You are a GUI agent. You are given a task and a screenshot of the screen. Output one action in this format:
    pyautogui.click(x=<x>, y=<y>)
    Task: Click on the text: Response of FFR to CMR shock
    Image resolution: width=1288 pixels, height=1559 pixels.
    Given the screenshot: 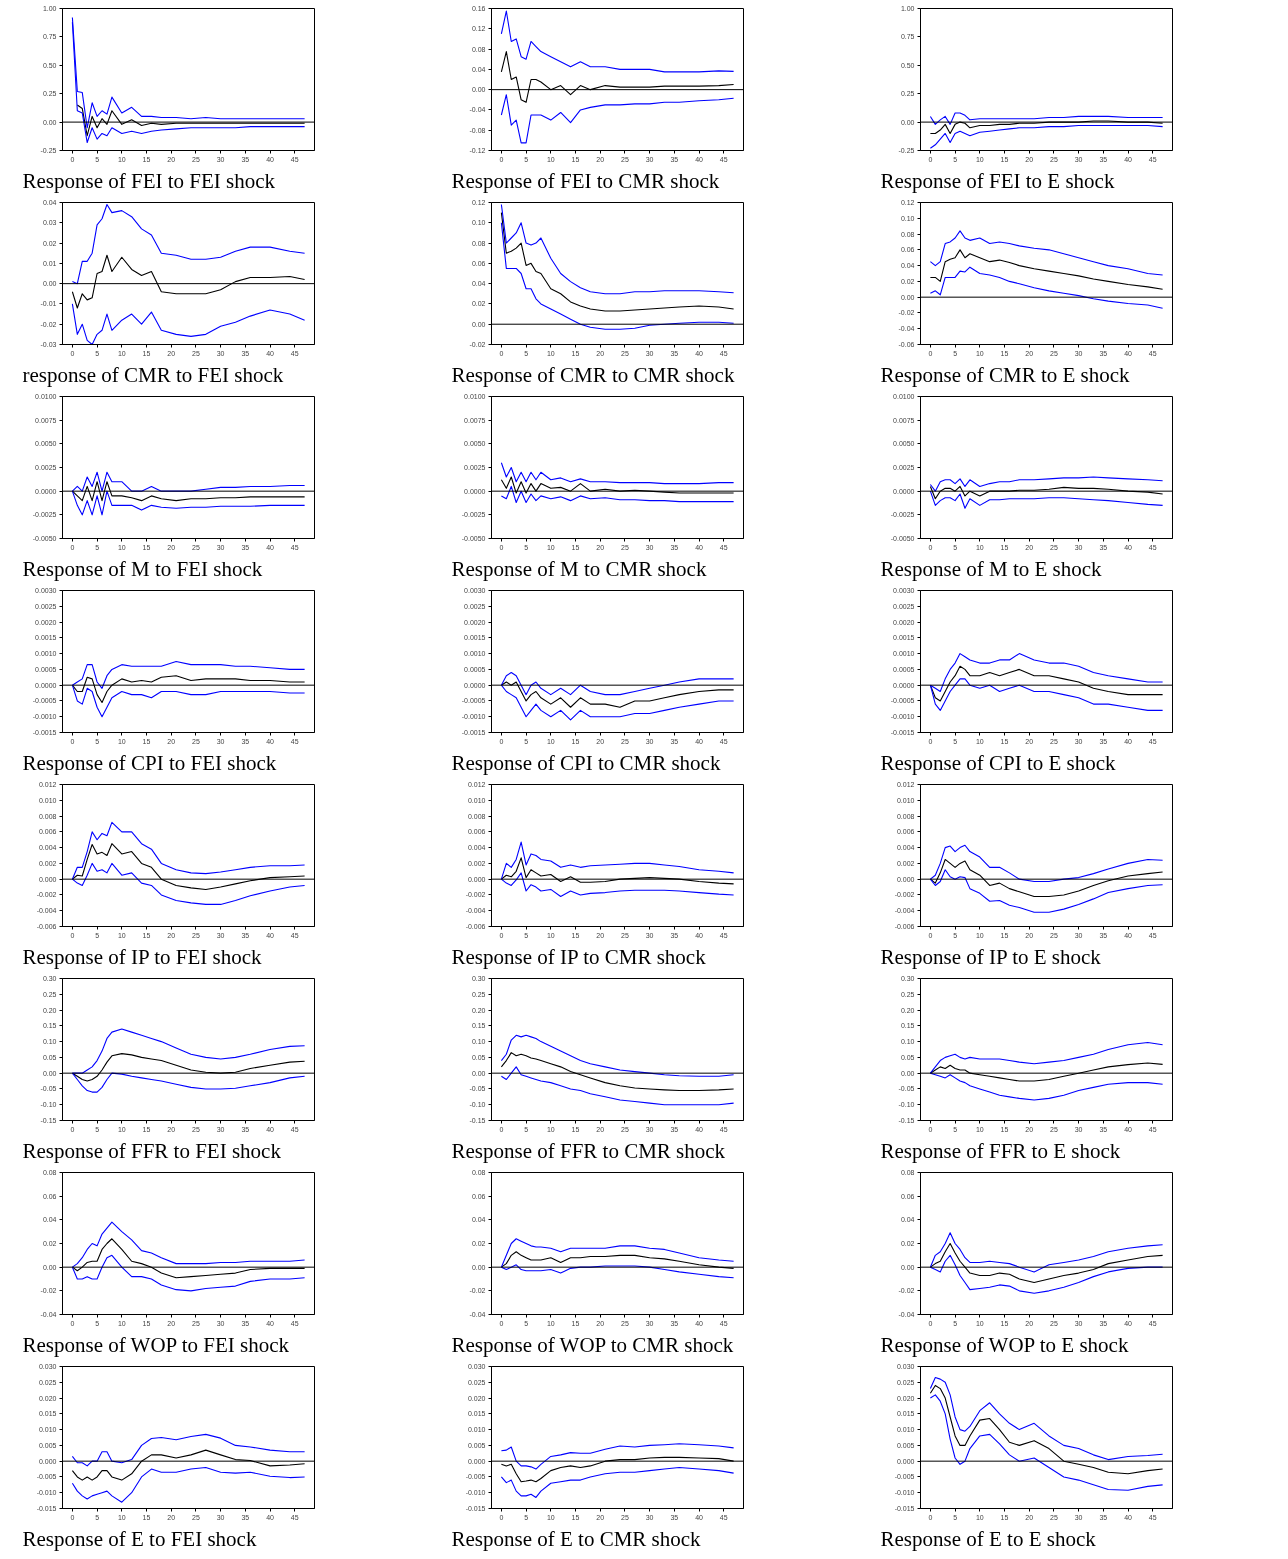 What is the action you would take?
    pyautogui.click(x=588, y=1150)
    